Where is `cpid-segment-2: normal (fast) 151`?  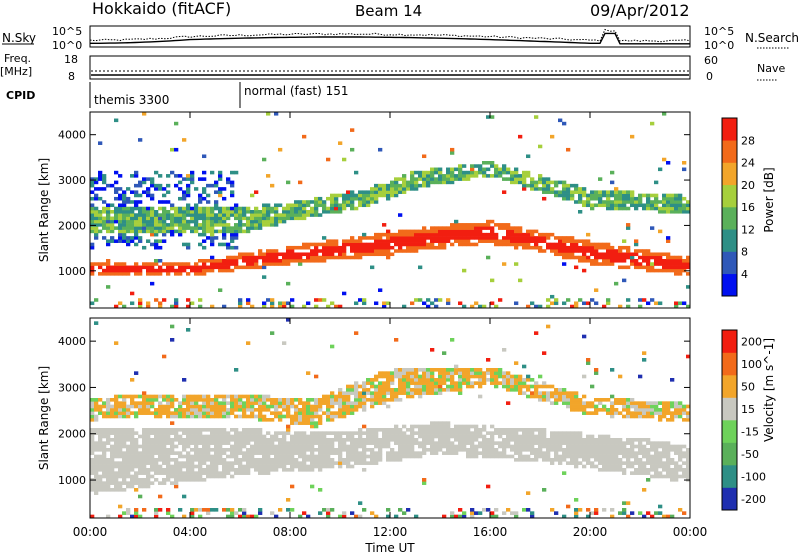
cpid-segment-2: normal (fast) 151 is located at coordinates (296, 91).